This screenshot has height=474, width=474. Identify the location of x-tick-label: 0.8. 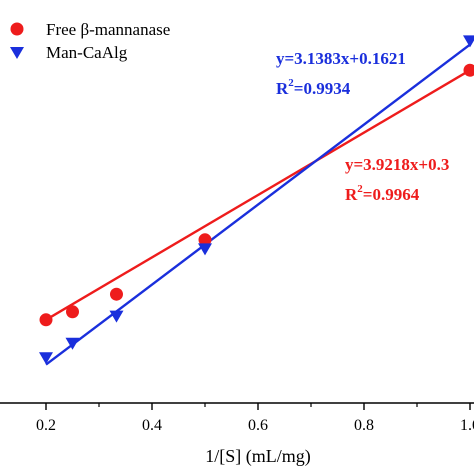
(364, 425).